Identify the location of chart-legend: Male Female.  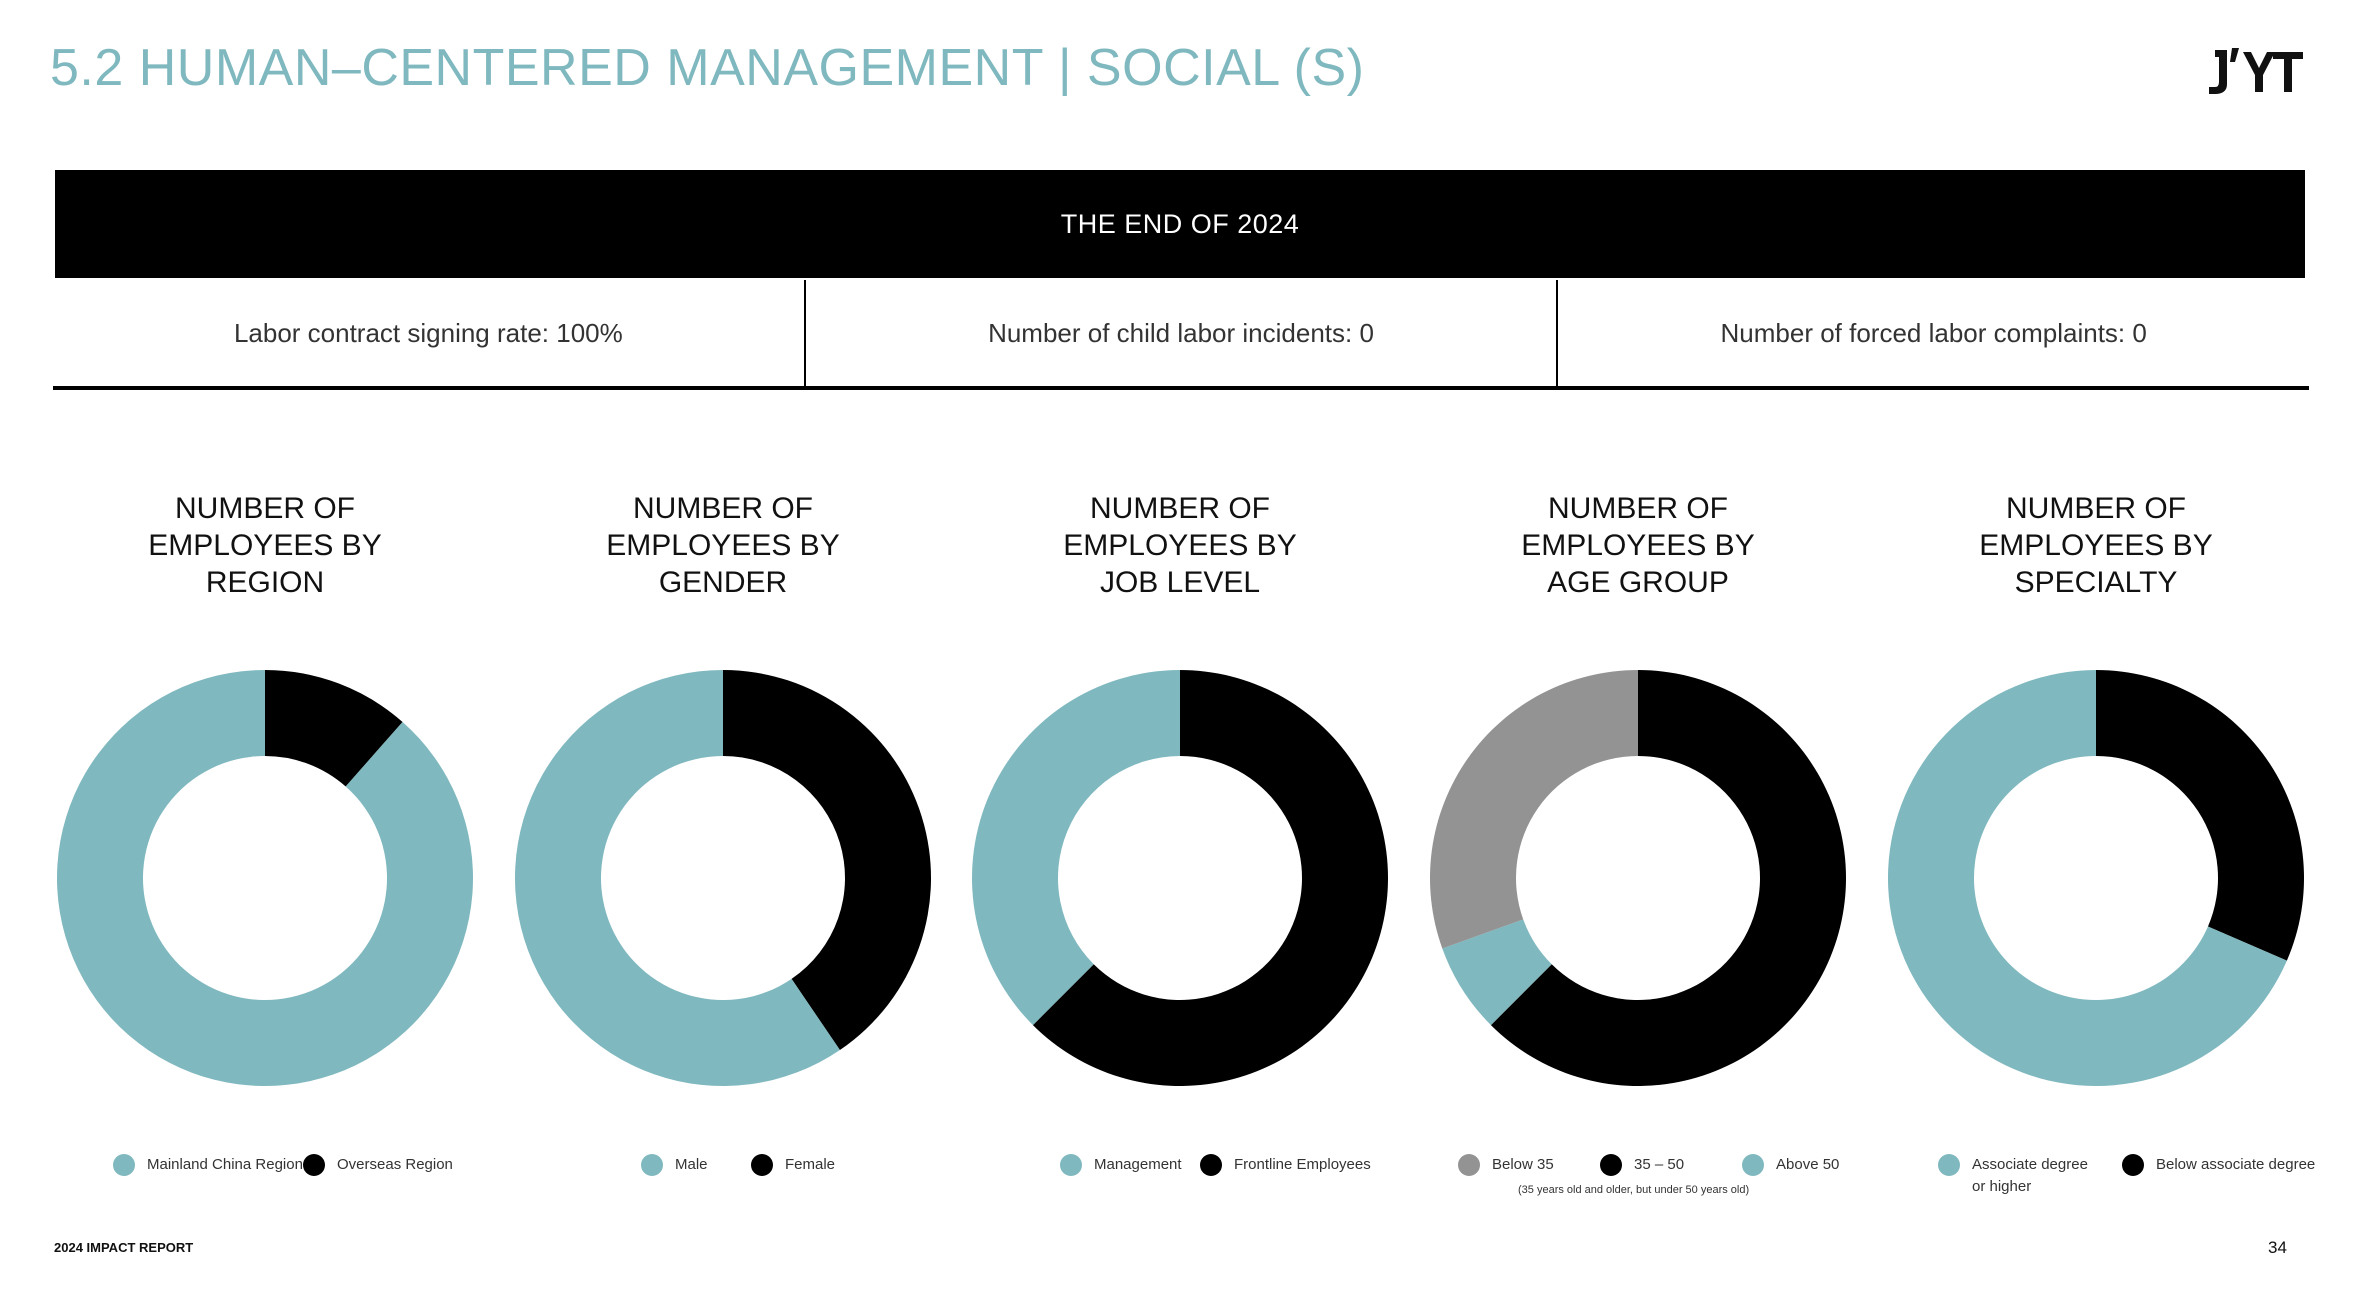
(723, 1184).